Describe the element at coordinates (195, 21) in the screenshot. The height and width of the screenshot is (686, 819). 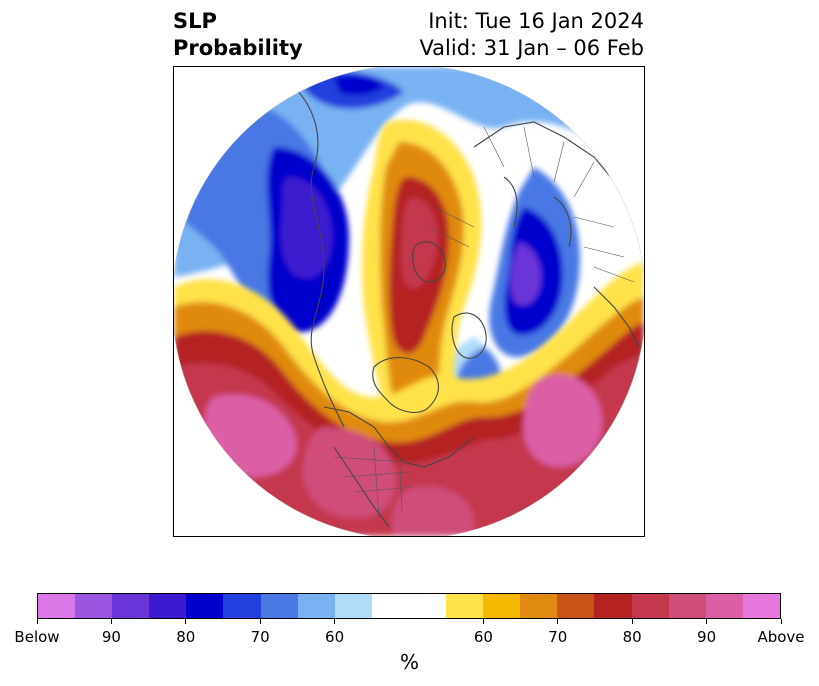
I see `title-line-1: SLP` at that location.